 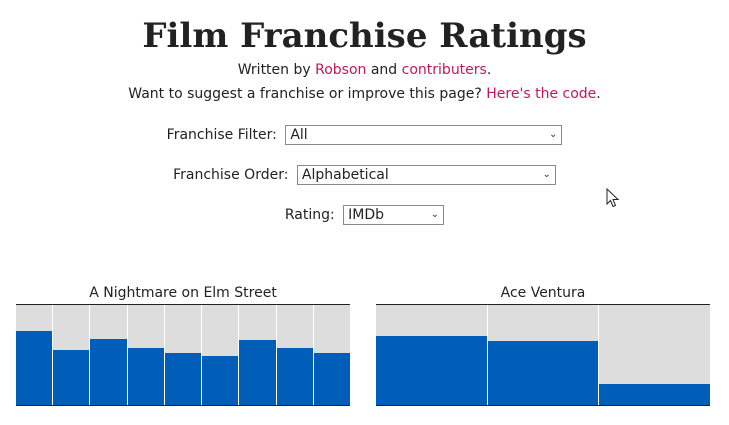 I want to click on franchise-filter-value: All, so click(x=299, y=135).